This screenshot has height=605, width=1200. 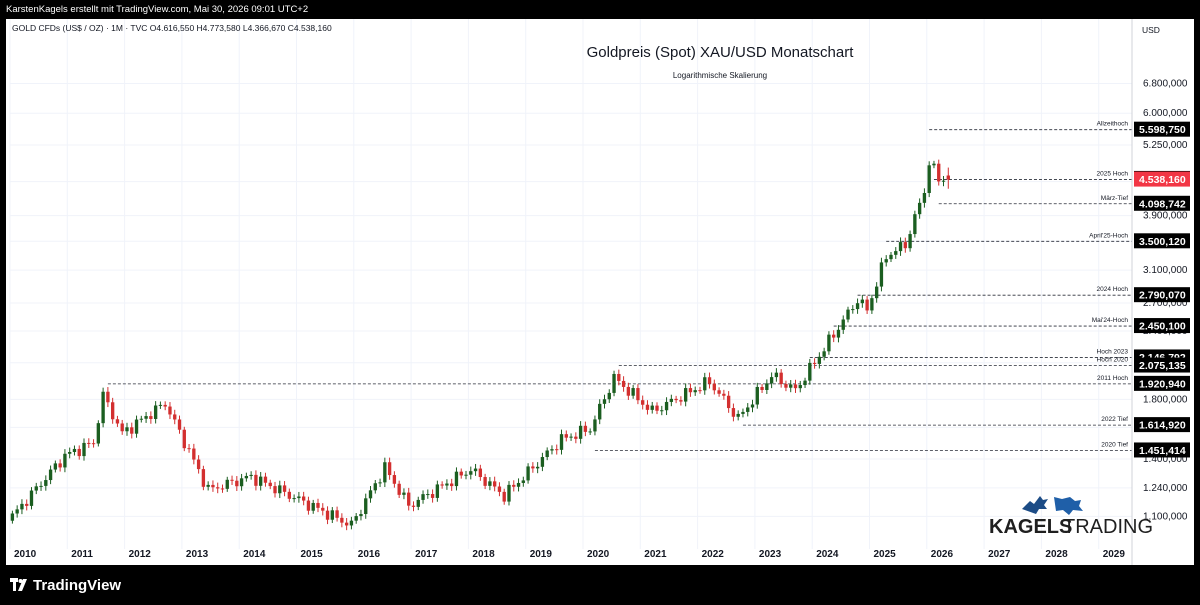 I want to click on x-tick-label: 2029, so click(x=1114, y=554).